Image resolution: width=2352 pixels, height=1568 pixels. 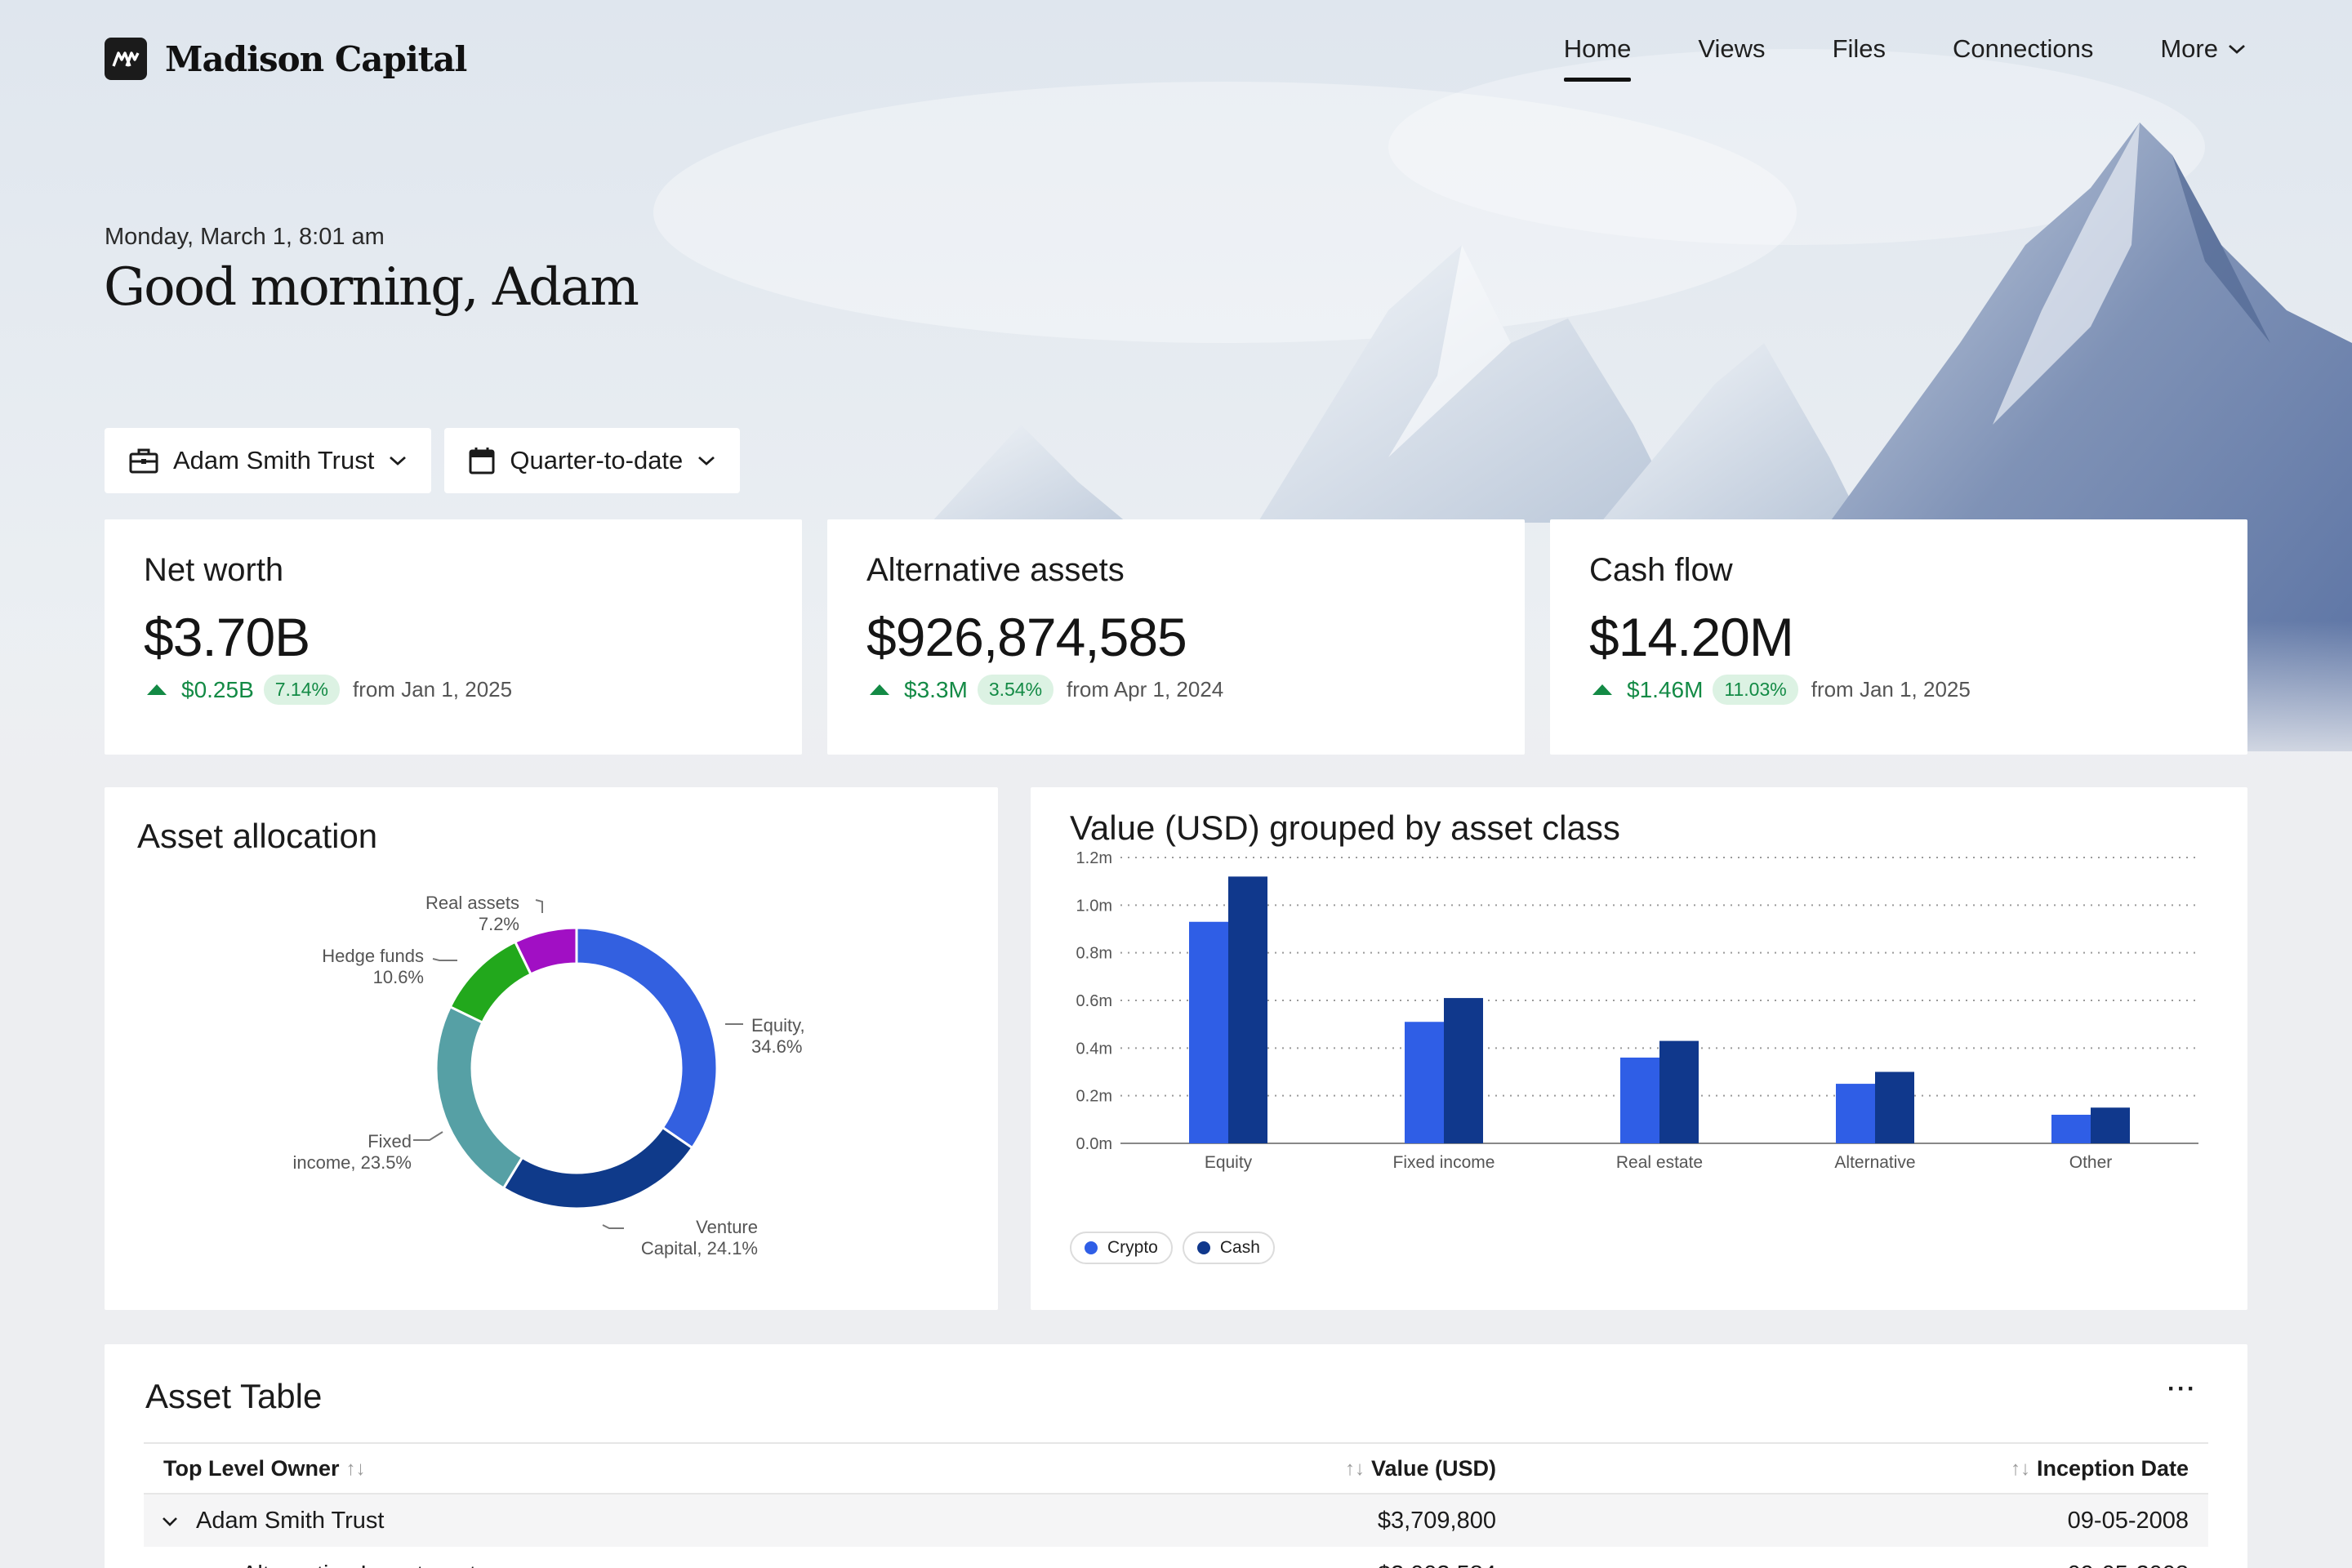 What do you see at coordinates (499, 924) in the screenshot?
I see `label-real-assets-pct: 7.2%` at bounding box center [499, 924].